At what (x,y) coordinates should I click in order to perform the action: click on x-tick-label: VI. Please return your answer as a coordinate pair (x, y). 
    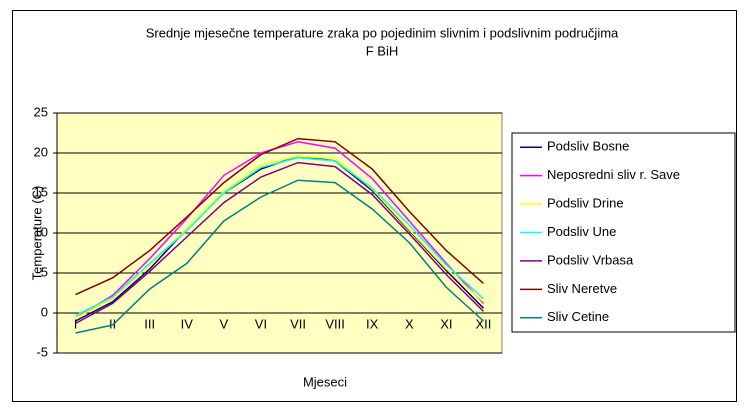
    Looking at the image, I should click on (261, 323).